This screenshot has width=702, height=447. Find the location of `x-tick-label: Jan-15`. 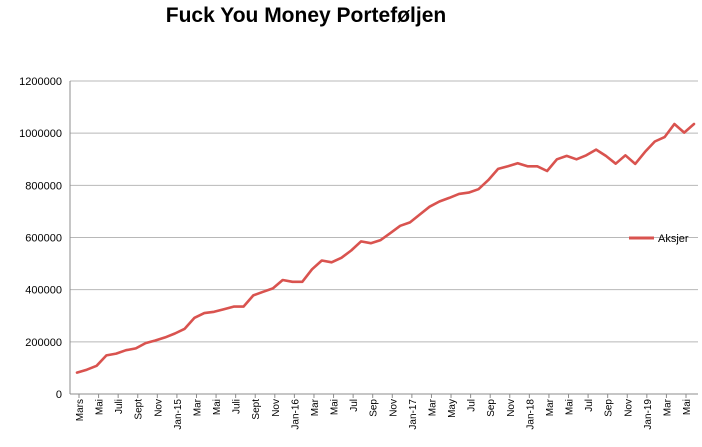

x-tick-label: Jan-15 is located at coordinates (178, 414).